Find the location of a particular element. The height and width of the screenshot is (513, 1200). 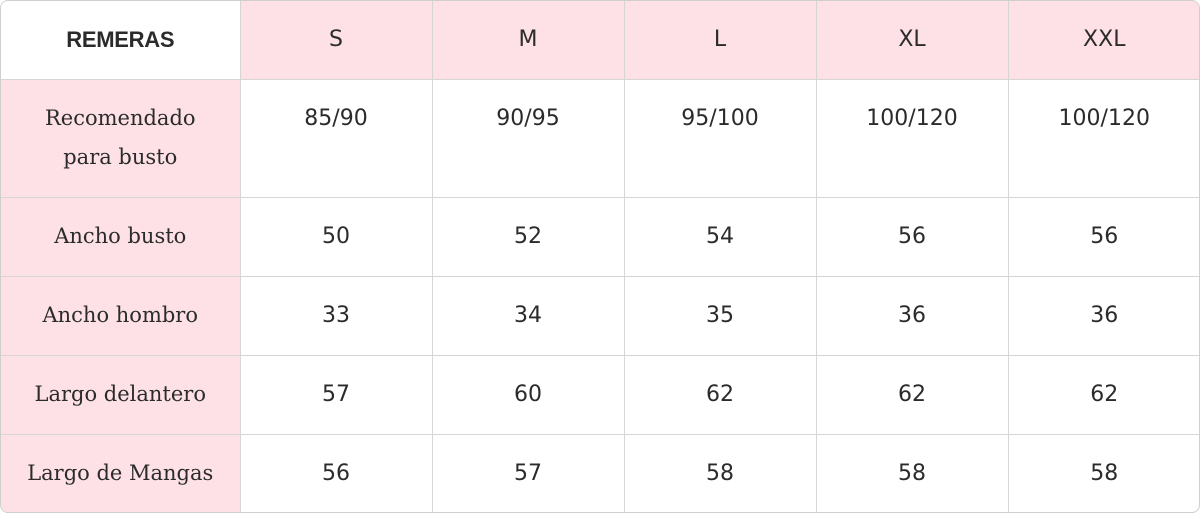

row-label-line: para busto is located at coordinates (120, 157).